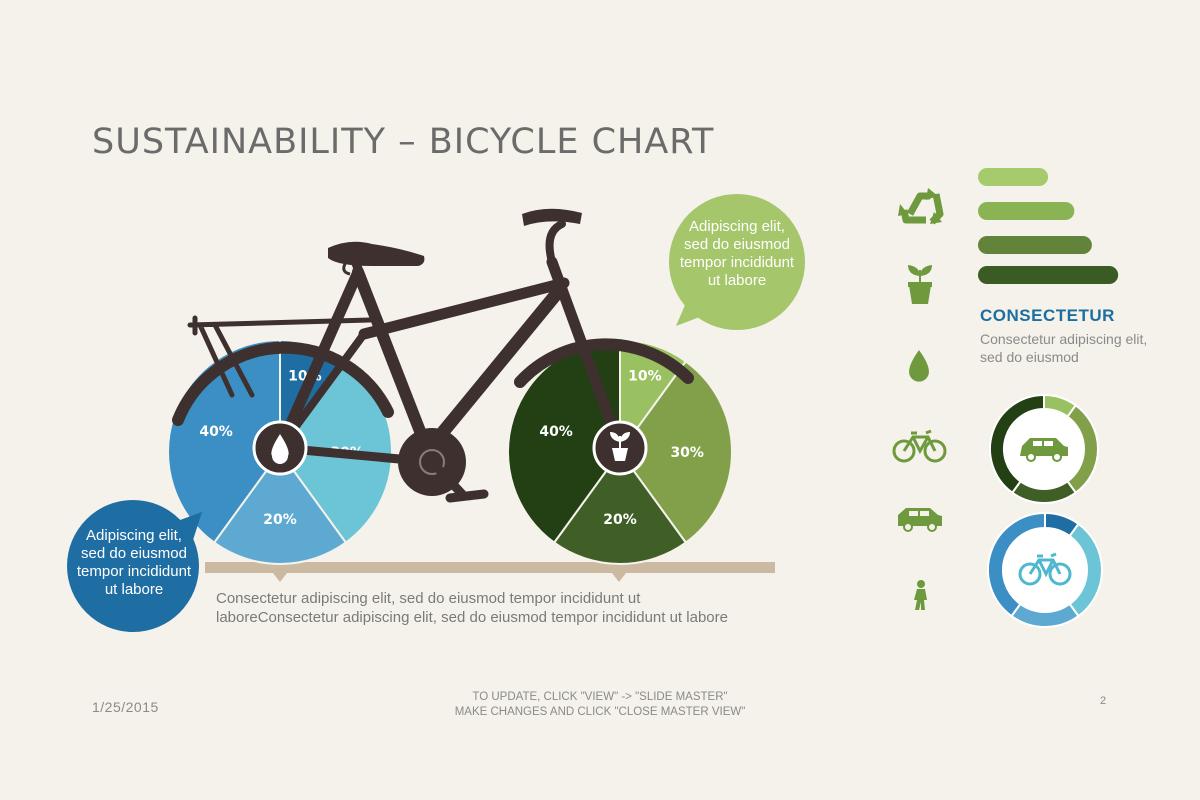 The width and height of the screenshot is (1200, 800). I want to click on front-wheel-label: 40%, so click(556, 432).